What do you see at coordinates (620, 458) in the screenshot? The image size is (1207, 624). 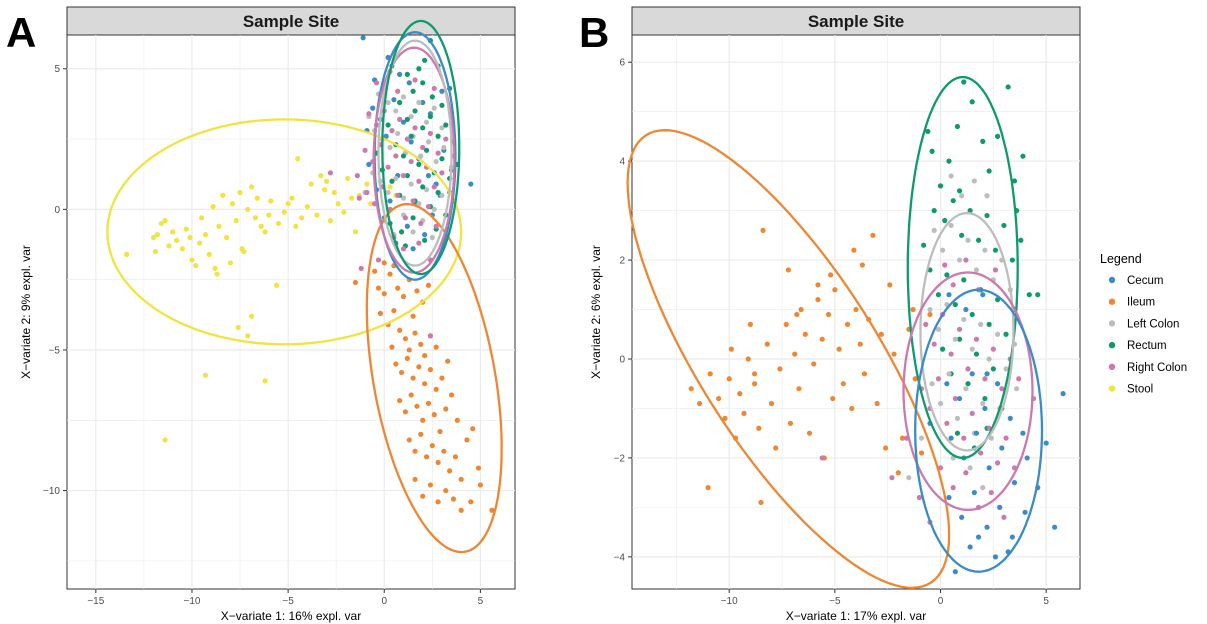 I see `y-tick-label: −2` at bounding box center [620, 458].